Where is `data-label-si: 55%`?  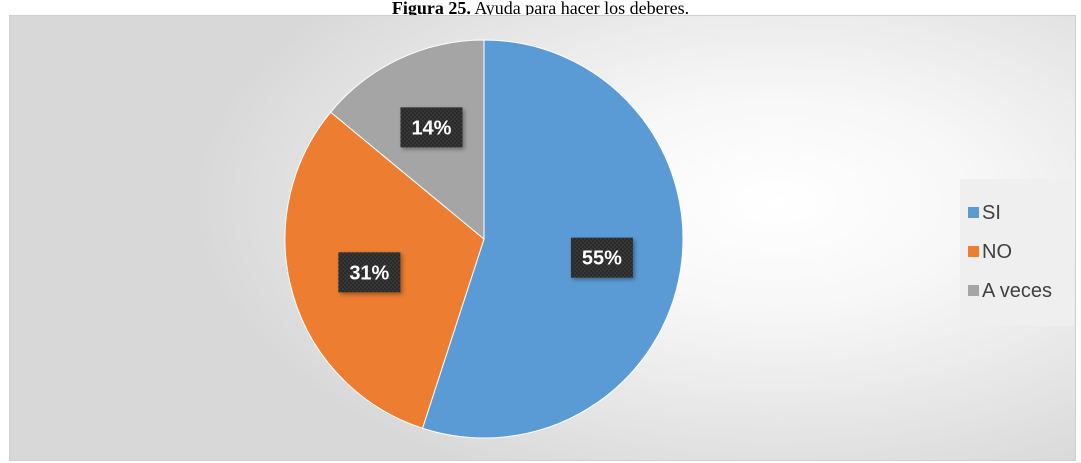
data-label-si: 55% is located at coordinates (601, 257).